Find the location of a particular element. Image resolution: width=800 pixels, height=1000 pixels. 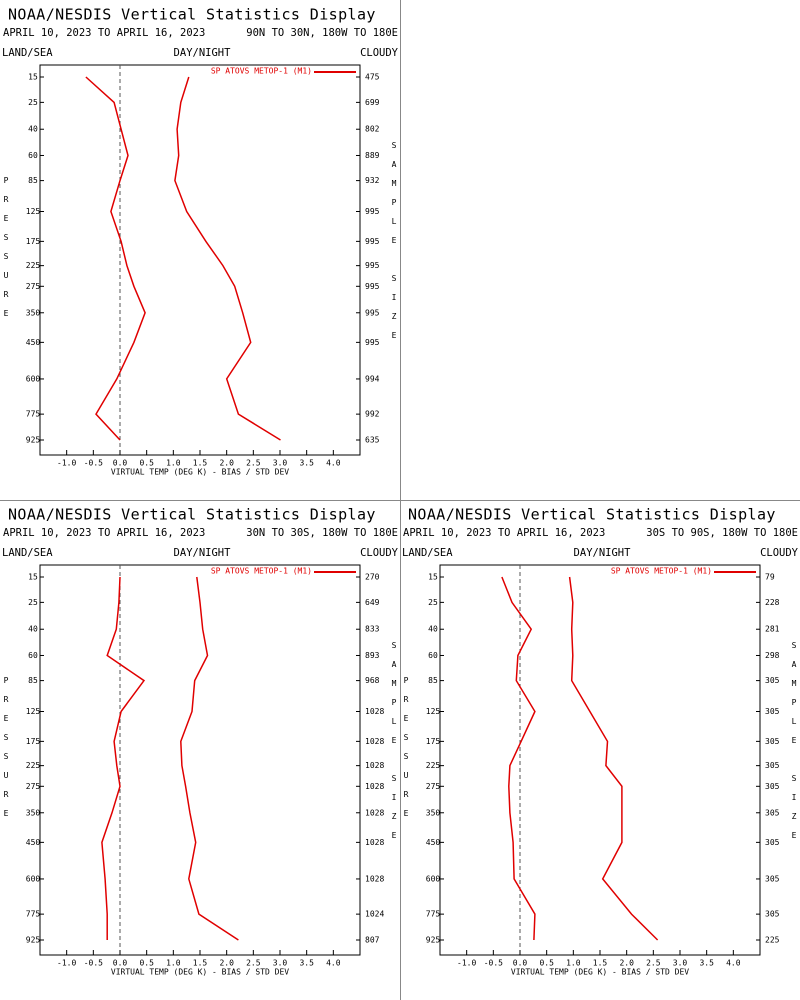

sample-size: 807 is located at coordinates (372, 940).